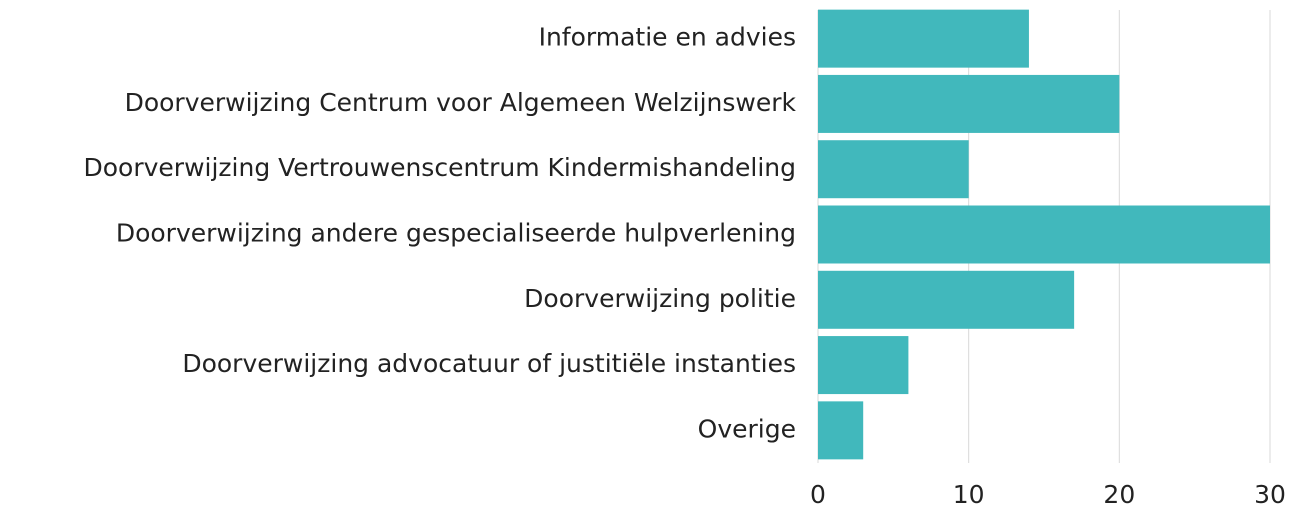  I want to click on x-tick-label: 20, so click(1119, 494).